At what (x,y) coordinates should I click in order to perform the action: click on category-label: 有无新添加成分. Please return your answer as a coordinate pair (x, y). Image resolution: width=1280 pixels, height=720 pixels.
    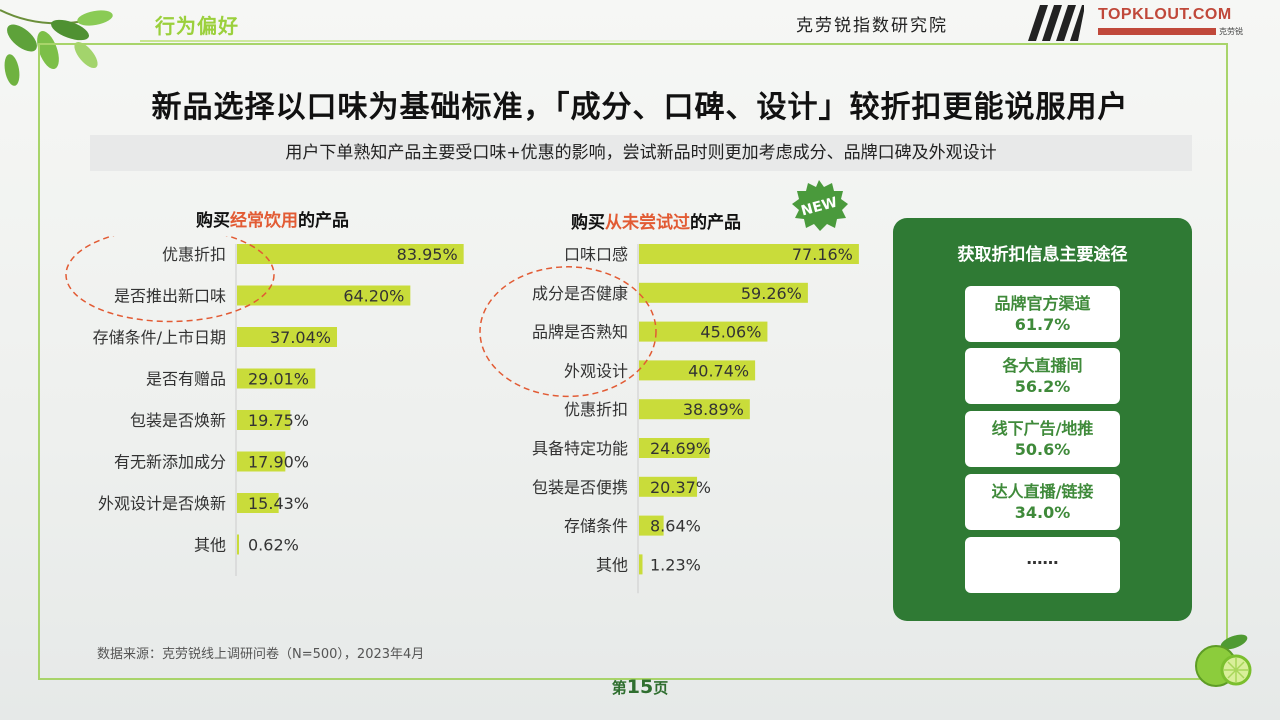
    Looking at the image, I should click on (170, 462).